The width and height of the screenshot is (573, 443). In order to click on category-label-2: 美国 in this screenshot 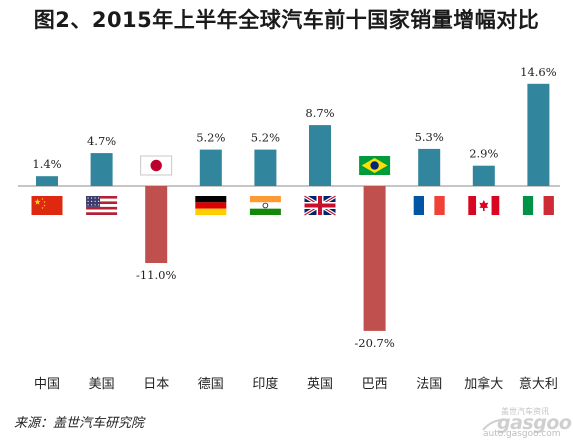, I will do `click(102, 384)`.